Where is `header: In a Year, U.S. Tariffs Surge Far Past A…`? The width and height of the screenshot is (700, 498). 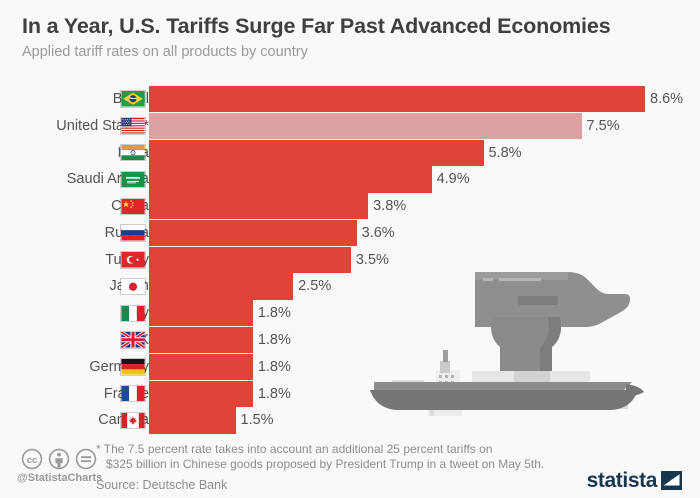
header: In a Year, U.S. Tariffs Surge Far Past A… is located at coordinates (352, 37).